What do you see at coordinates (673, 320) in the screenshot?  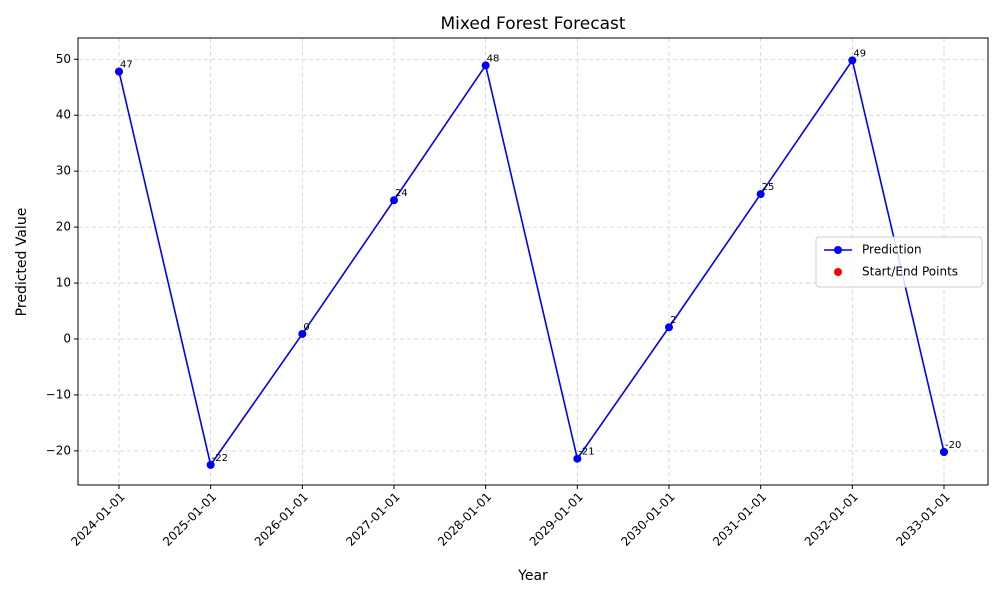 I see `data-label: 2` at bounding box center [673, 320].